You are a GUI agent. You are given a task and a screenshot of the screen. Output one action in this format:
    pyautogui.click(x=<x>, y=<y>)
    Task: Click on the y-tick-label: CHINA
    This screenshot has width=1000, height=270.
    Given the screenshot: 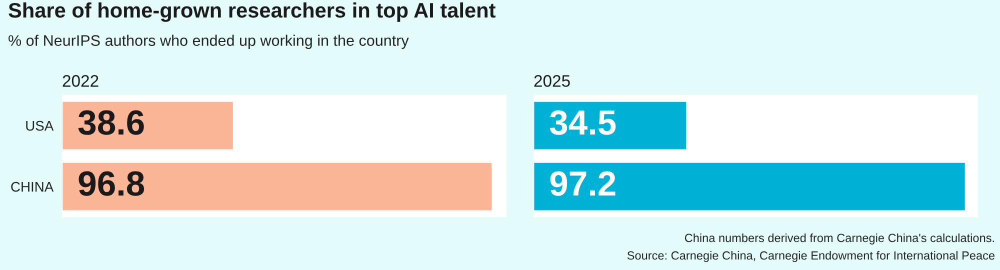 What is the action you would take?
    pyautogui.click(x=32, y=187)
    